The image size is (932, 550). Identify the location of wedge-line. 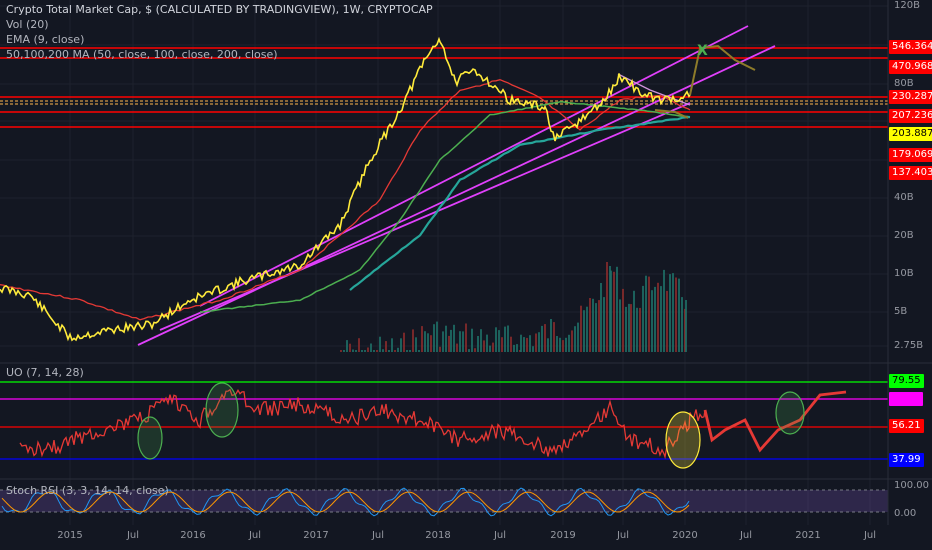
(654, 89).